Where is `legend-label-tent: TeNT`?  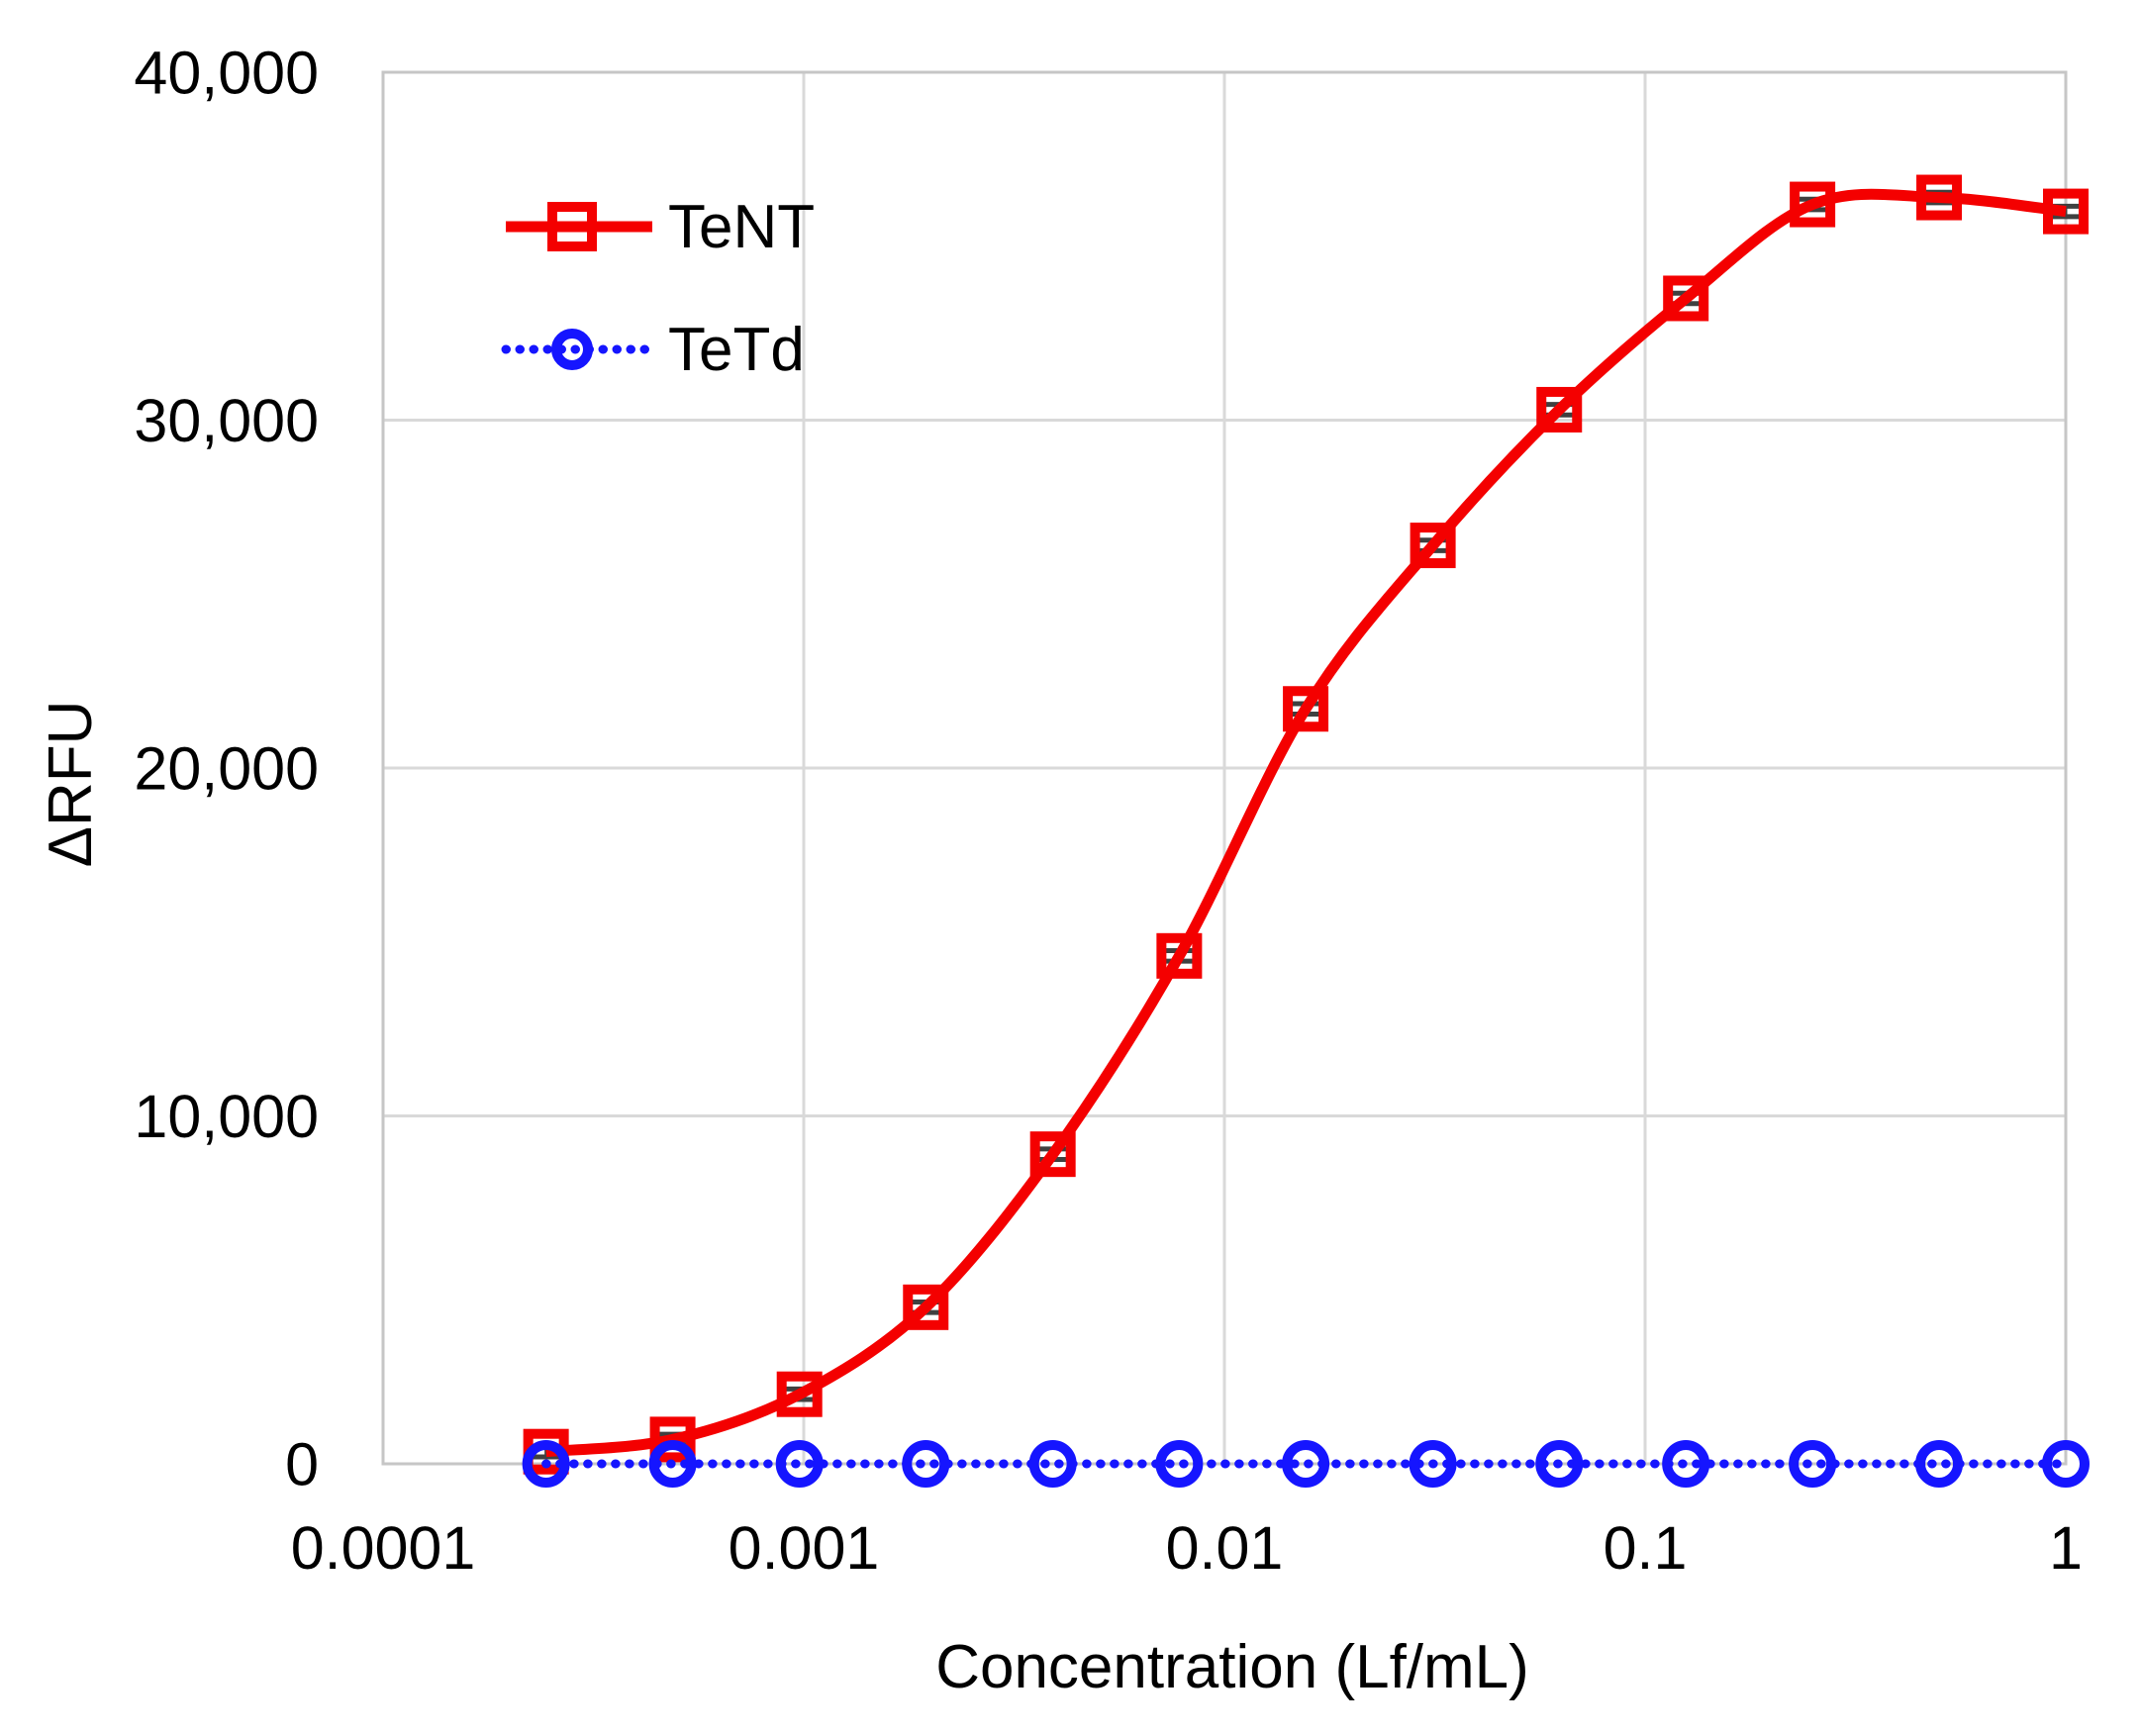 legend-label-tent: TeNT is located at coordinates (742, 226).